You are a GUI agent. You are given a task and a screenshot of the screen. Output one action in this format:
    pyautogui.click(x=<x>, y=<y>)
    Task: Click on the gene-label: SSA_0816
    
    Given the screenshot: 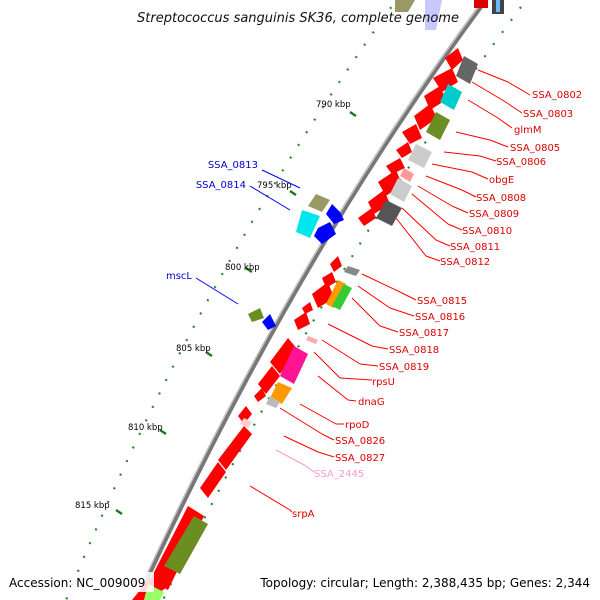 What is the action you would take?
    pyautogui.click(x=440, y=317)
    